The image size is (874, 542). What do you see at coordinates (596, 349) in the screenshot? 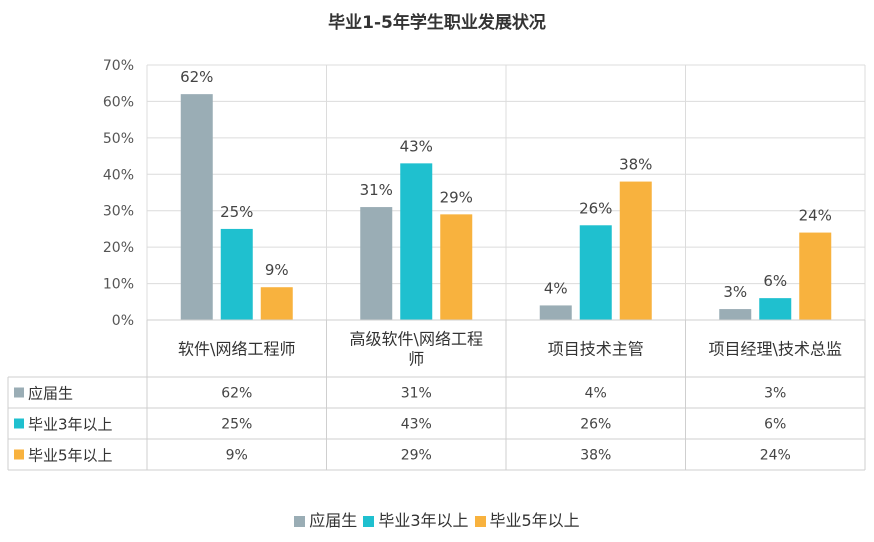
I see `category-label: 项目技术主管` at bounding box center [596, 349].